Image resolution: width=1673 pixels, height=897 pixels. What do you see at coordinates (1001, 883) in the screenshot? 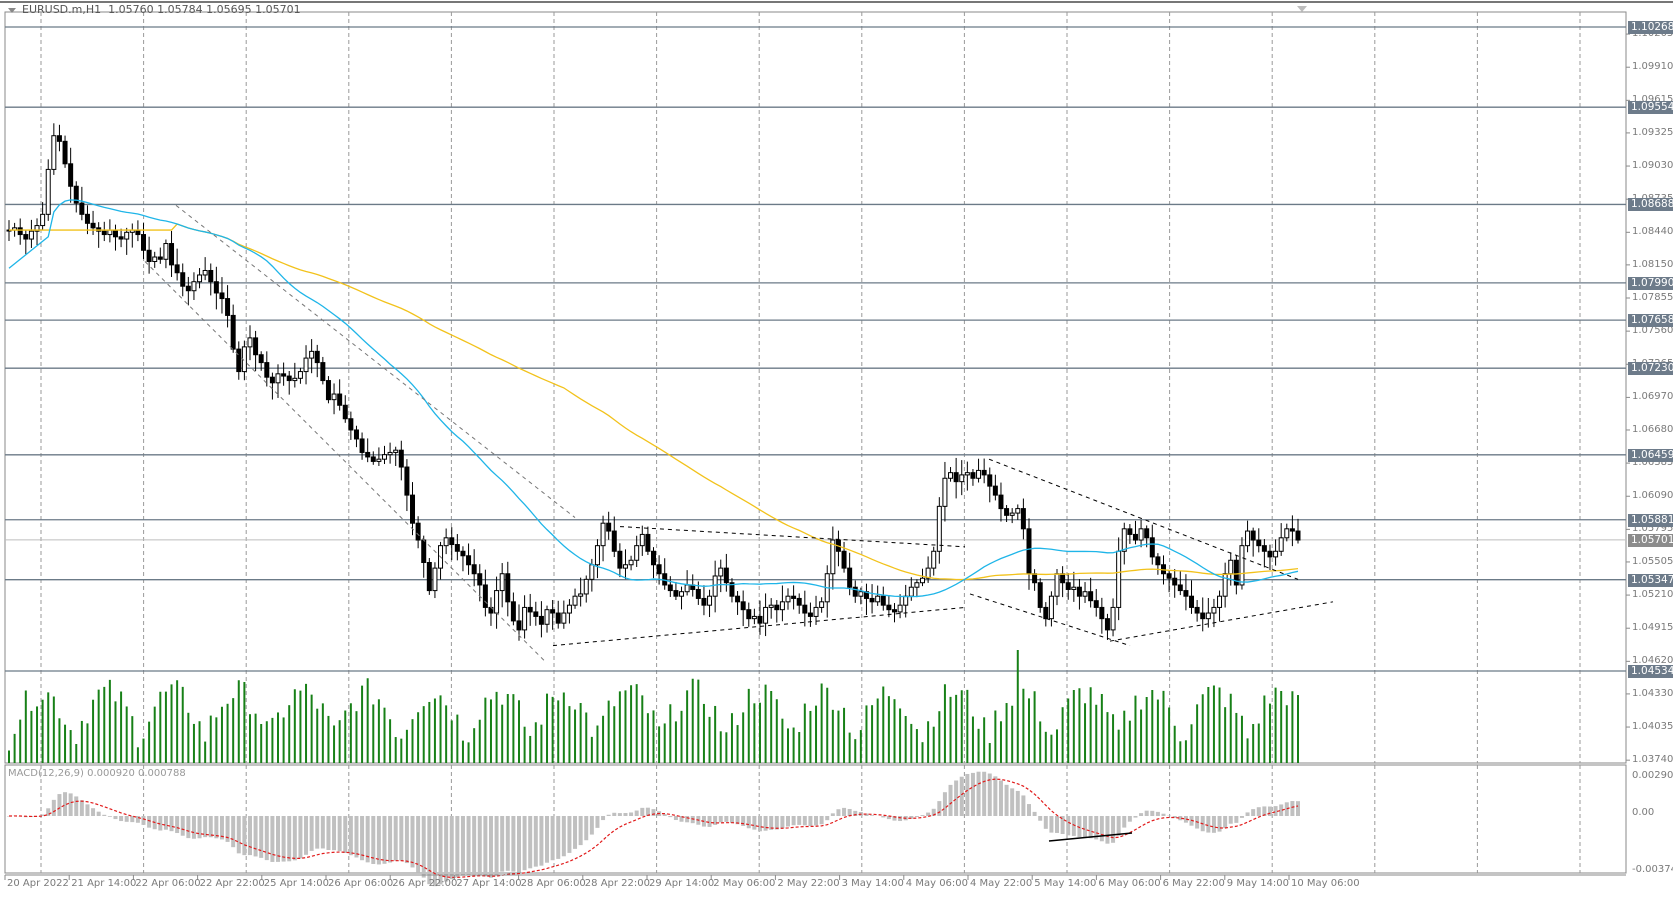
I see `time-tick-label: 4 May 22:00` at bounding box center [1001, 883].